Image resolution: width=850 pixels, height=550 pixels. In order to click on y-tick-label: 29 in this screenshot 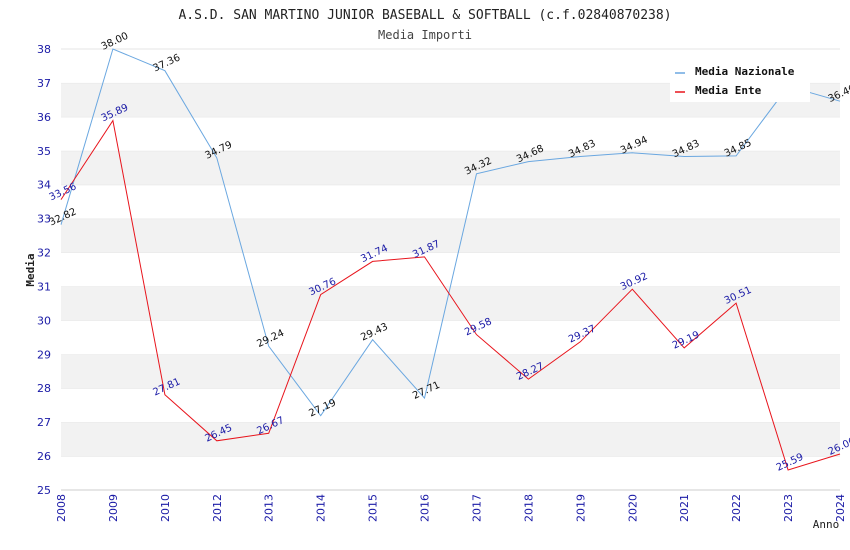, I will do `click(44, 354)`.